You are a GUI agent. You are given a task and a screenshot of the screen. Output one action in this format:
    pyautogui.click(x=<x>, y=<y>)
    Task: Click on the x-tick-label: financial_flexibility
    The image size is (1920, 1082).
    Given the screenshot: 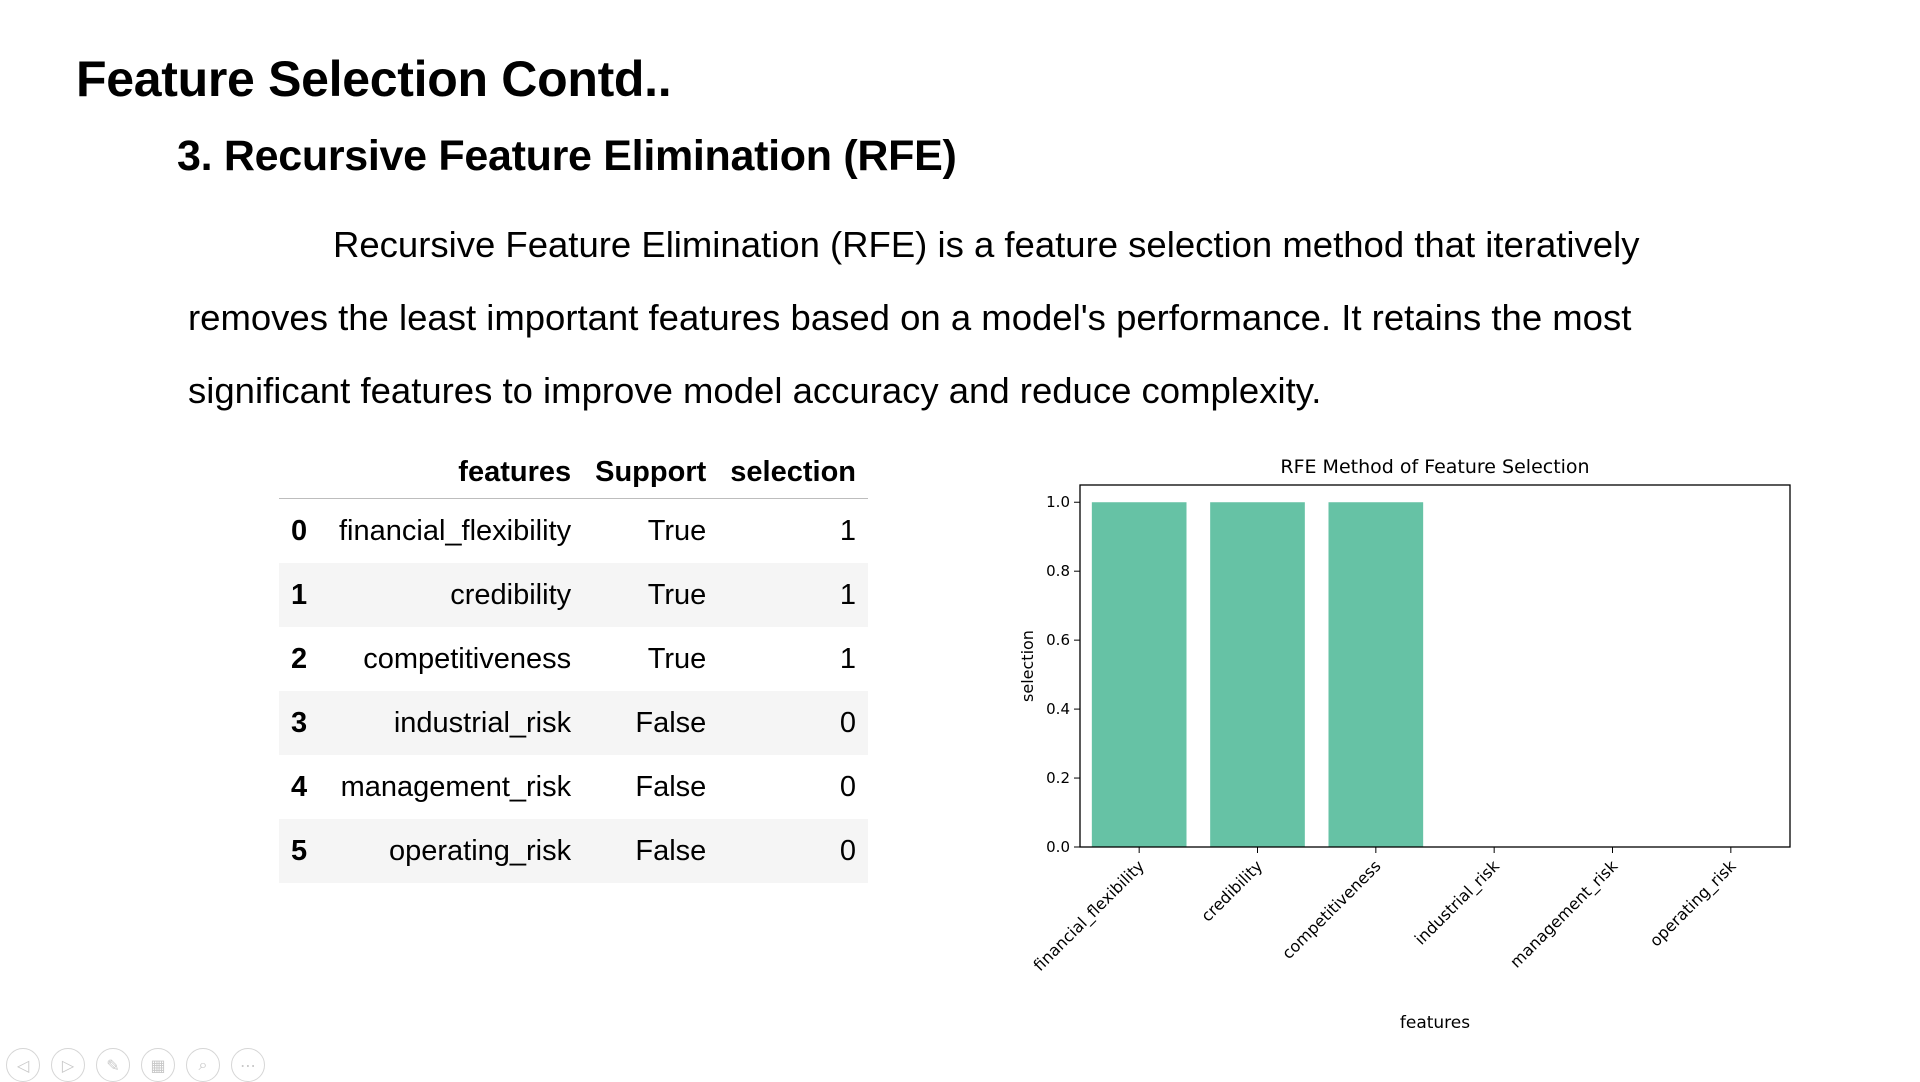 What is the action you would take?
    pyautogui.click(x=1089, y=915)
    